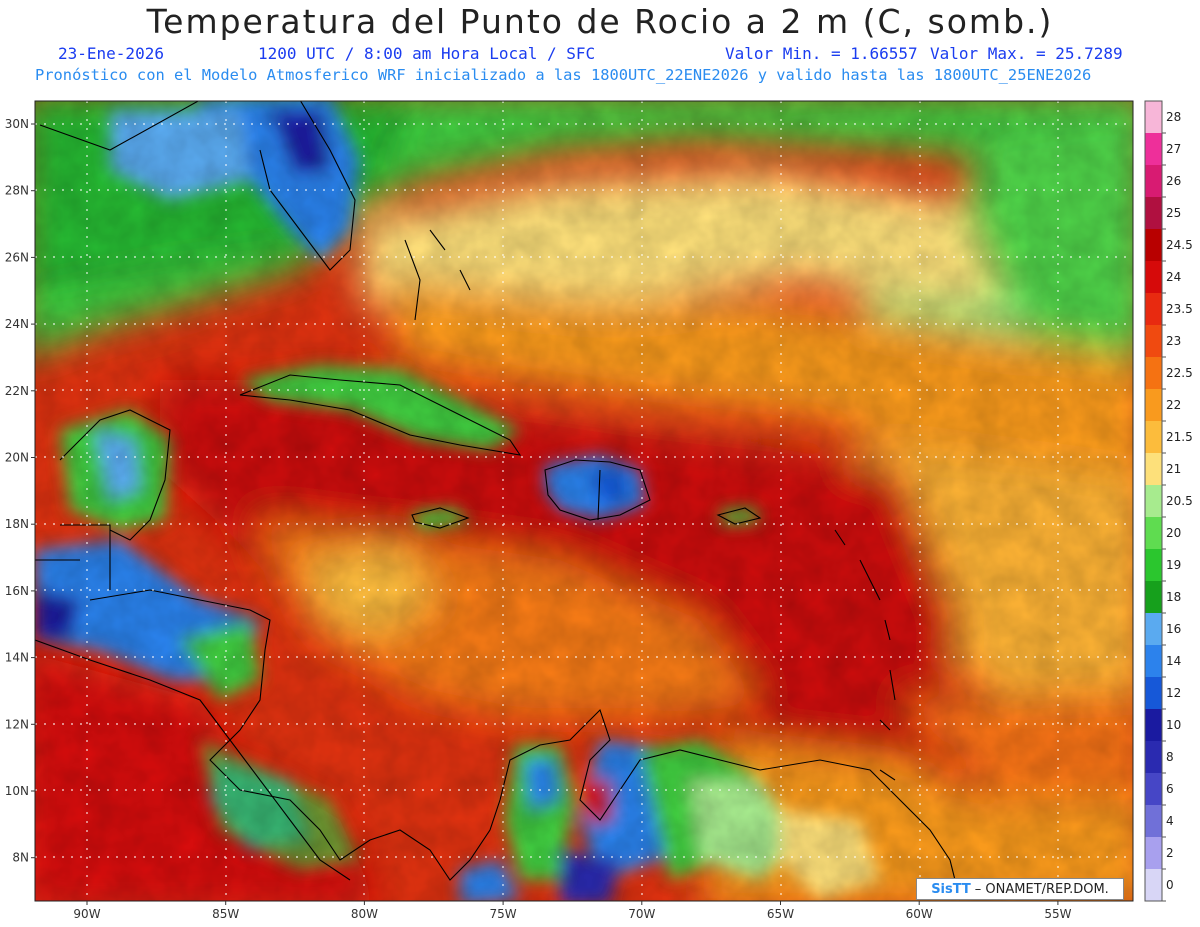 The height and width of the screenshot is (927, 1200). I want to click on colorbar-label: 26, so click(1173, 181).